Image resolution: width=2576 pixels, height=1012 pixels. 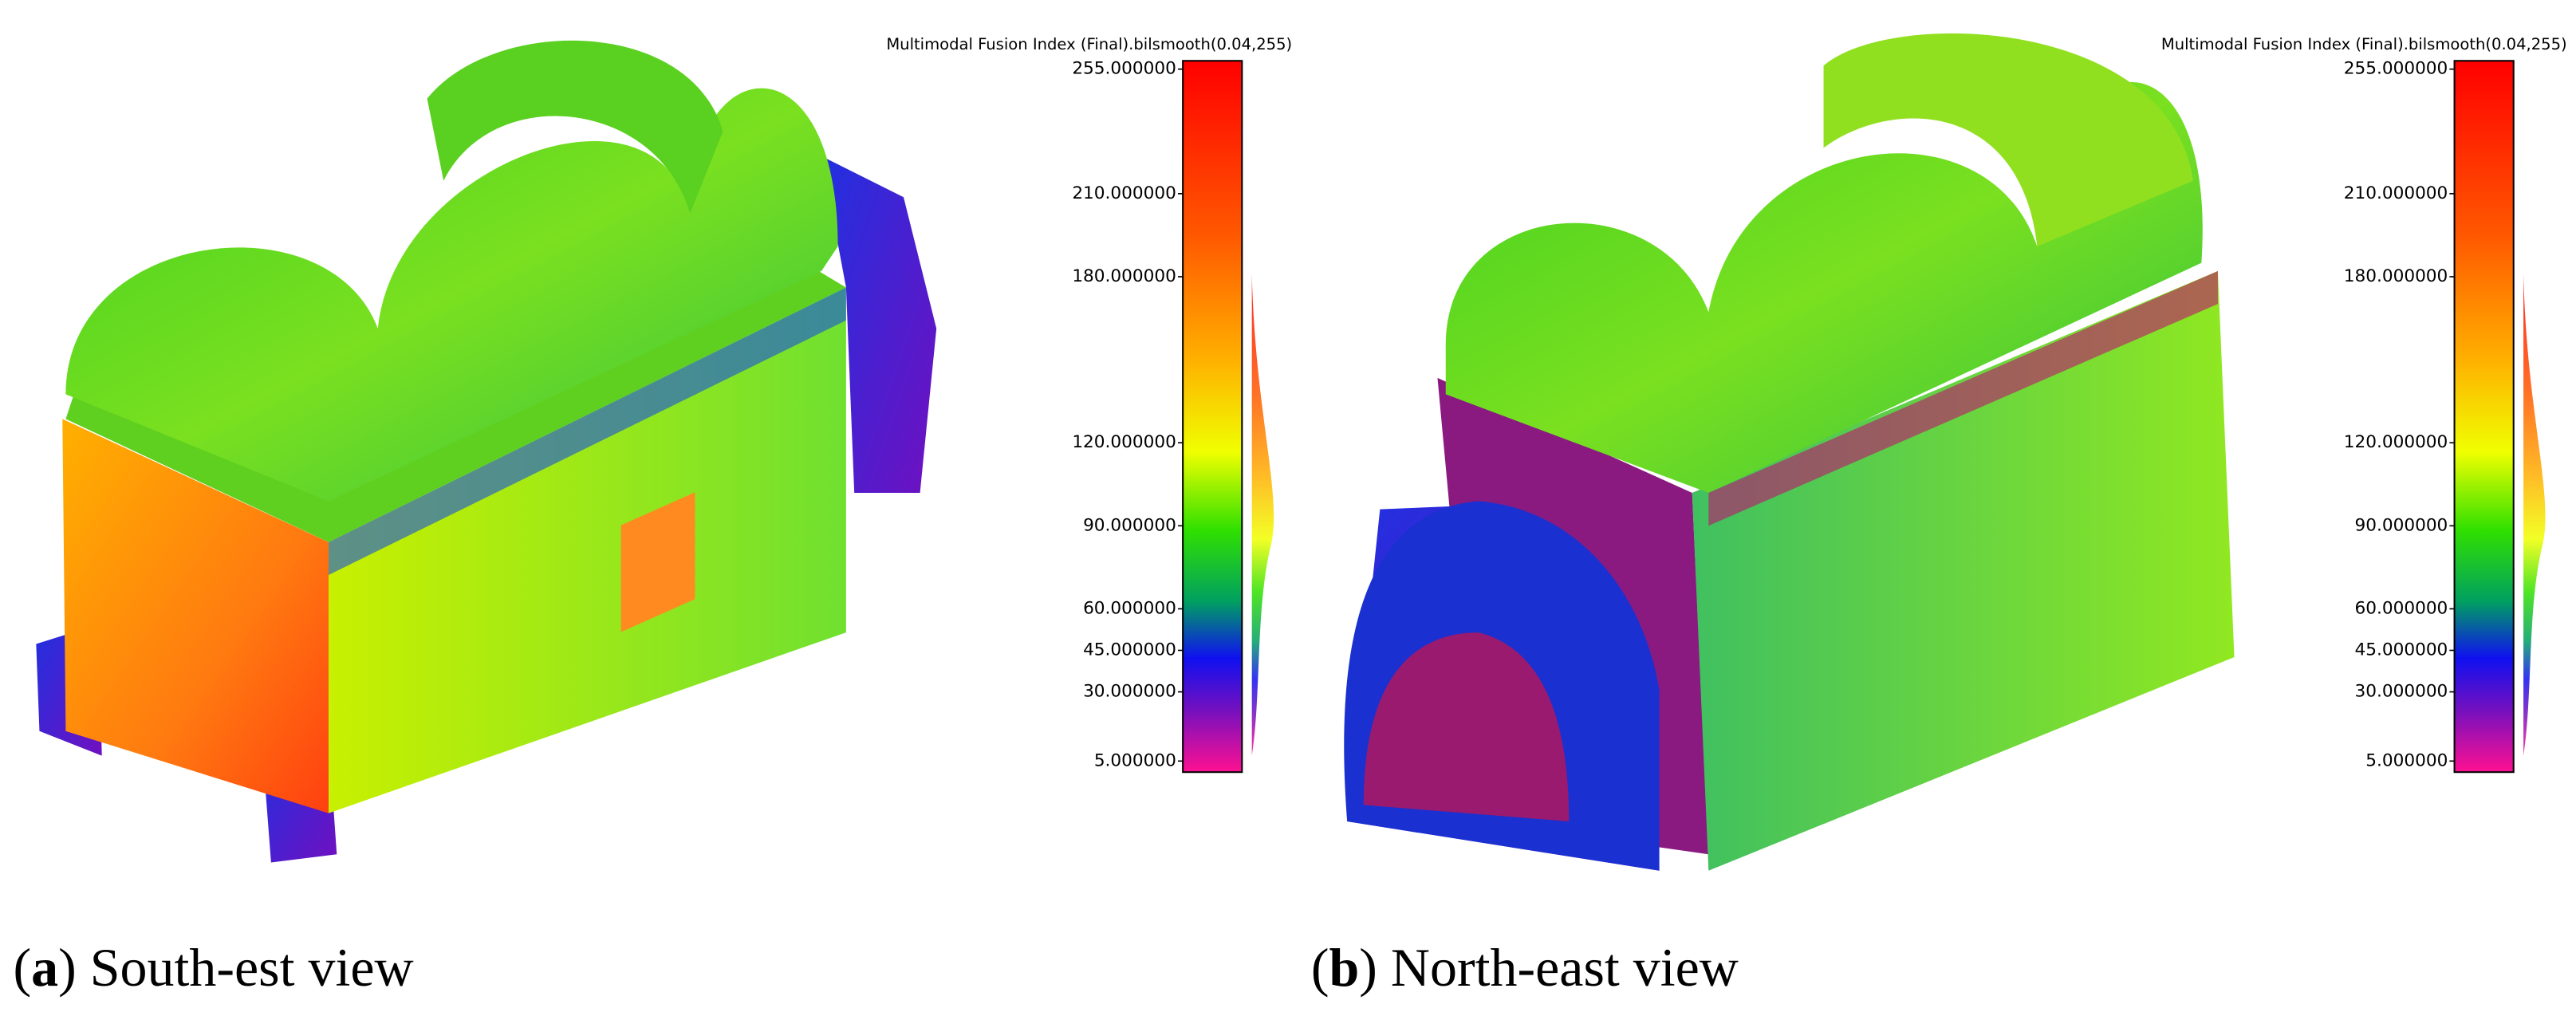 I want to click on caption: (b) North-east view, so click(x=1525, y=967).